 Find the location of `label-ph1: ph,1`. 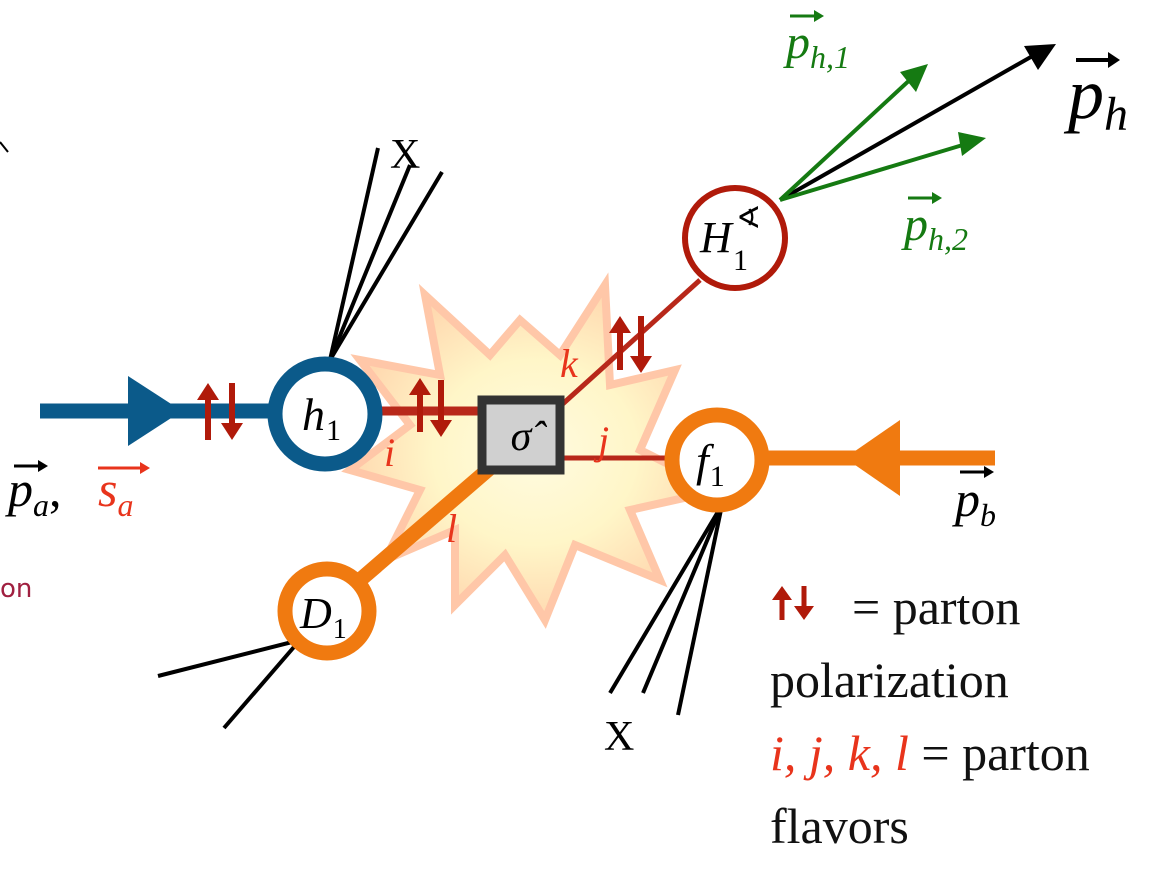

label-ph1: ph,1 is located at coordinates (816, 42).